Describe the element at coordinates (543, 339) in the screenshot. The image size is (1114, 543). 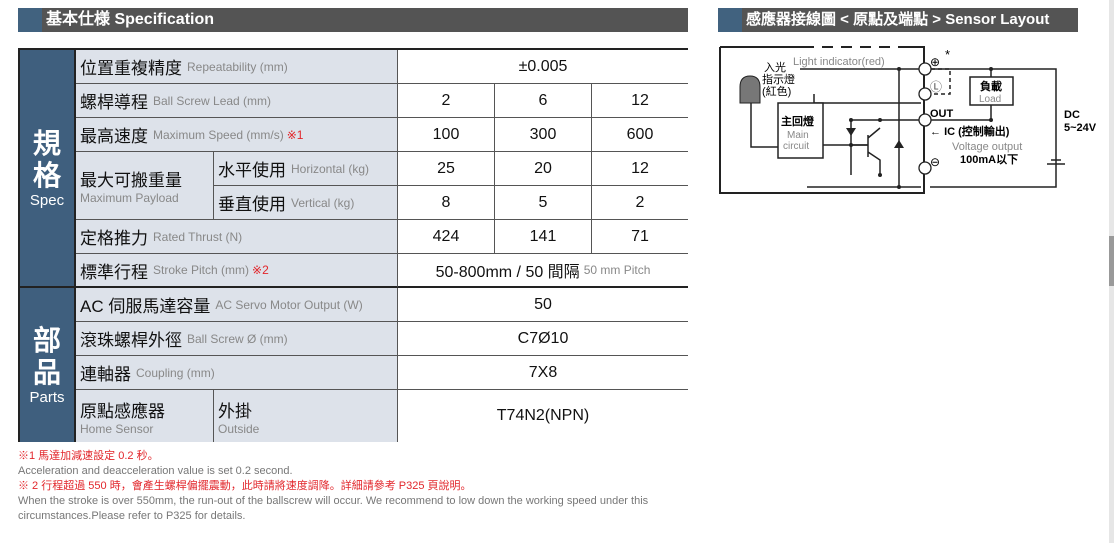
I see `value-screw: C7Ø10` at that location.